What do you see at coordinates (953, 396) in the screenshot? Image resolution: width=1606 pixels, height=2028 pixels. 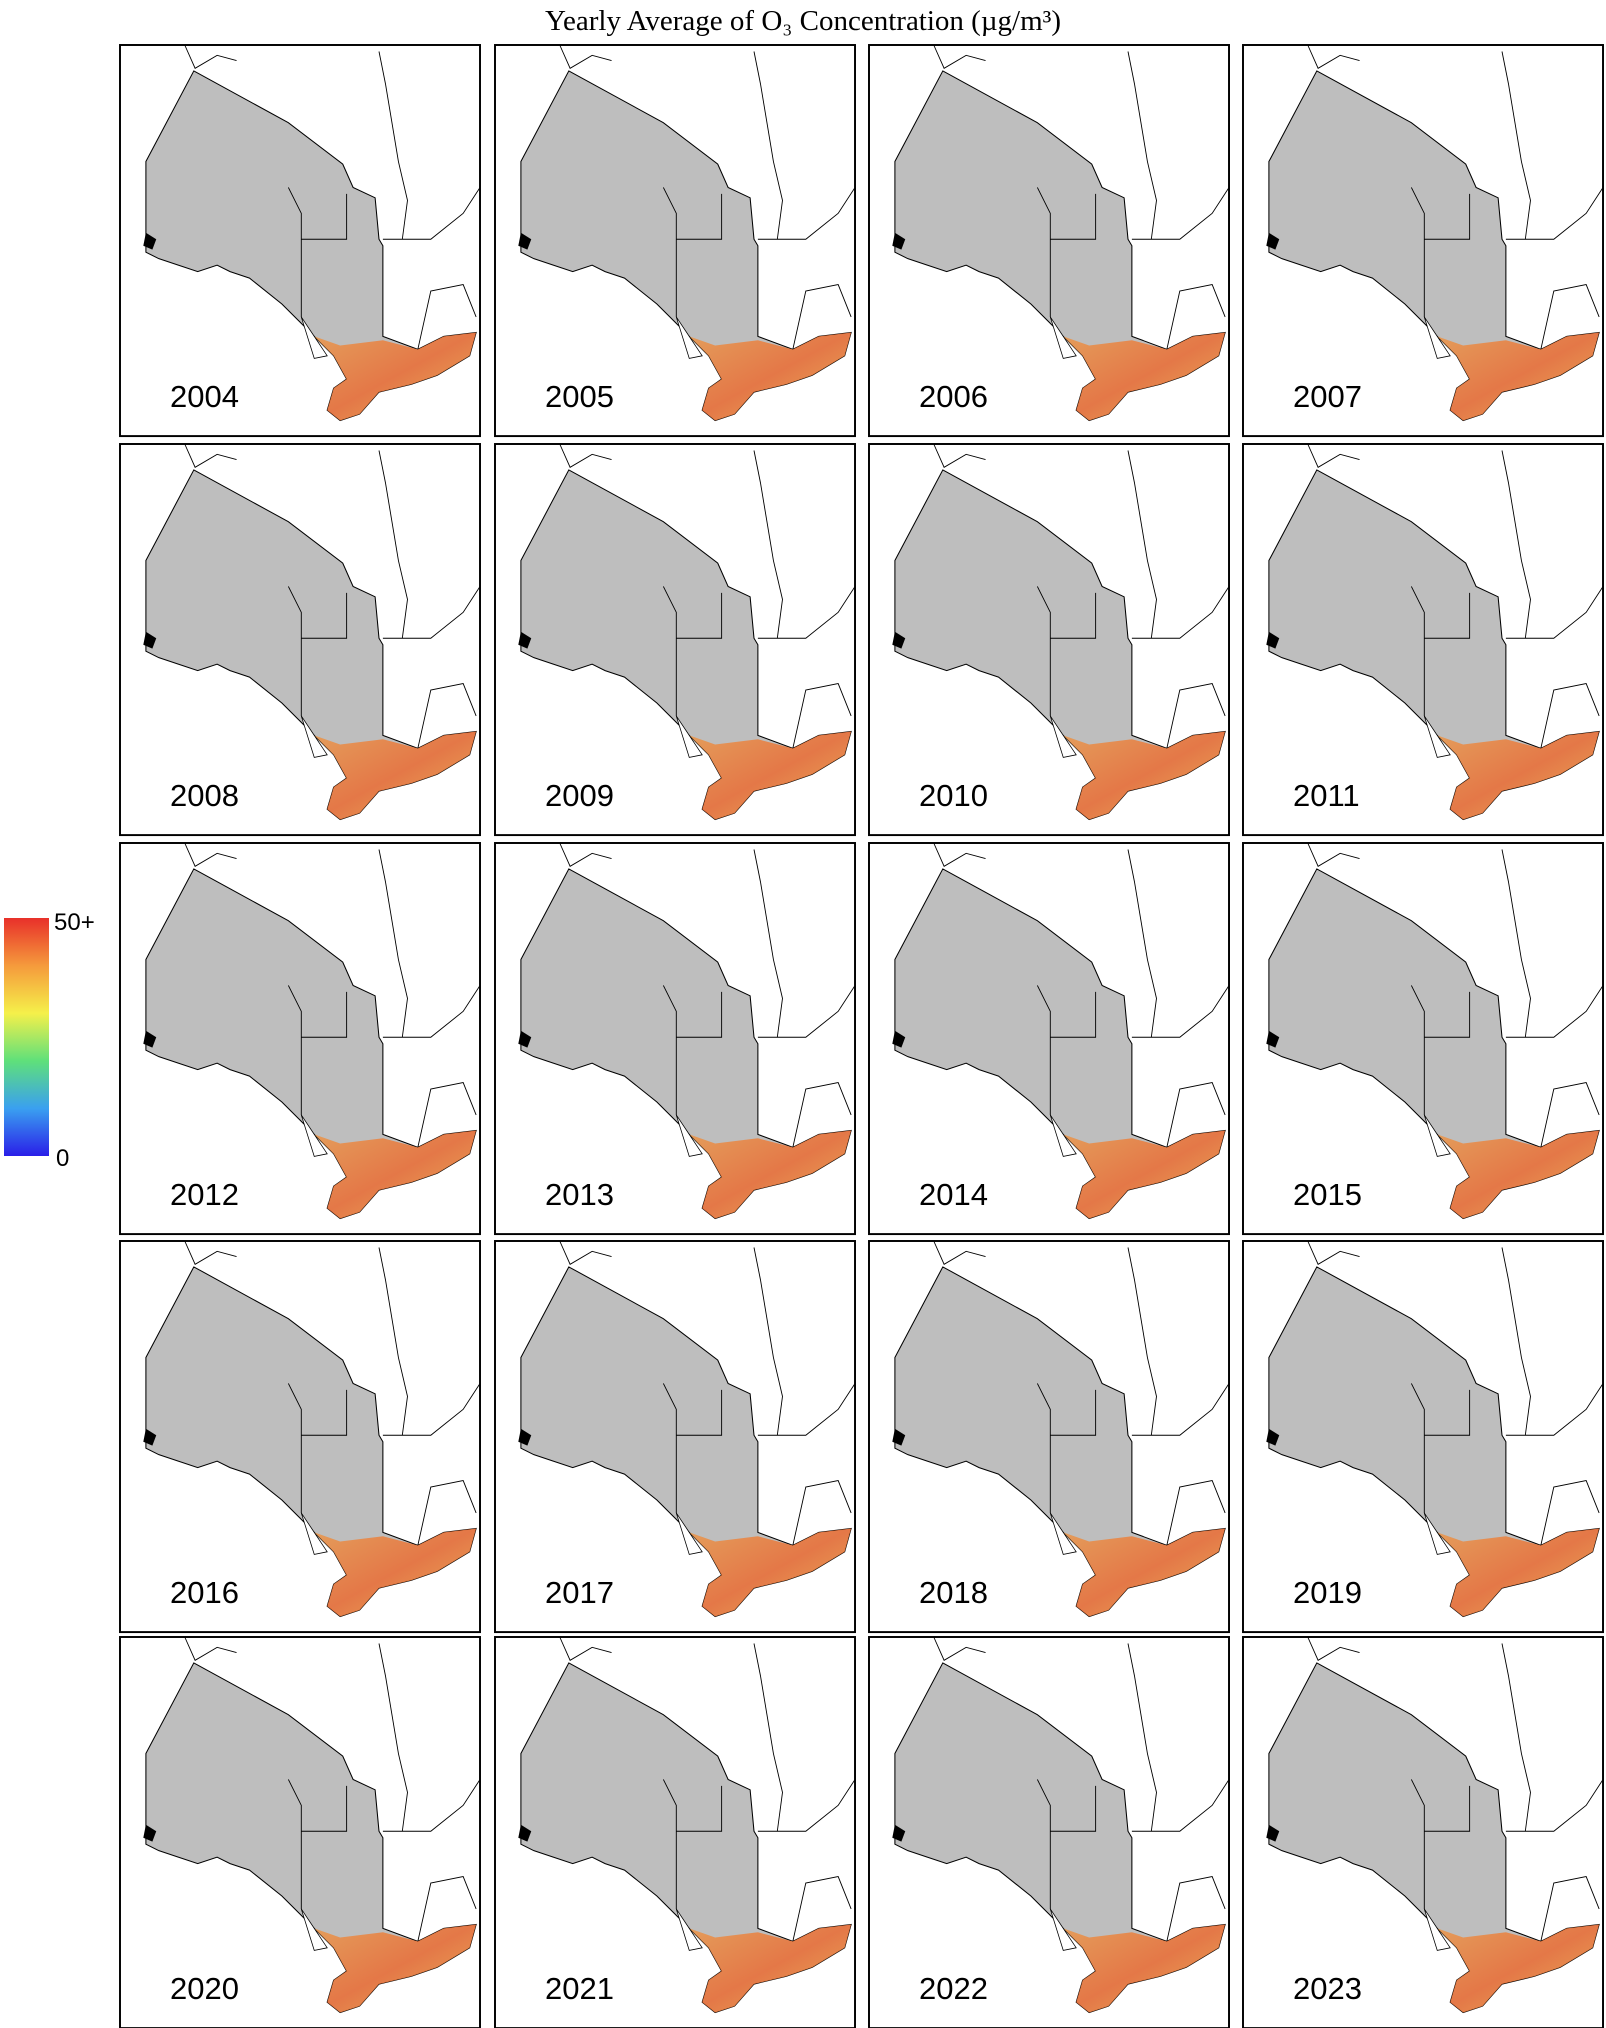 I see `year-label: 2006` at bounding box center [953, 396].